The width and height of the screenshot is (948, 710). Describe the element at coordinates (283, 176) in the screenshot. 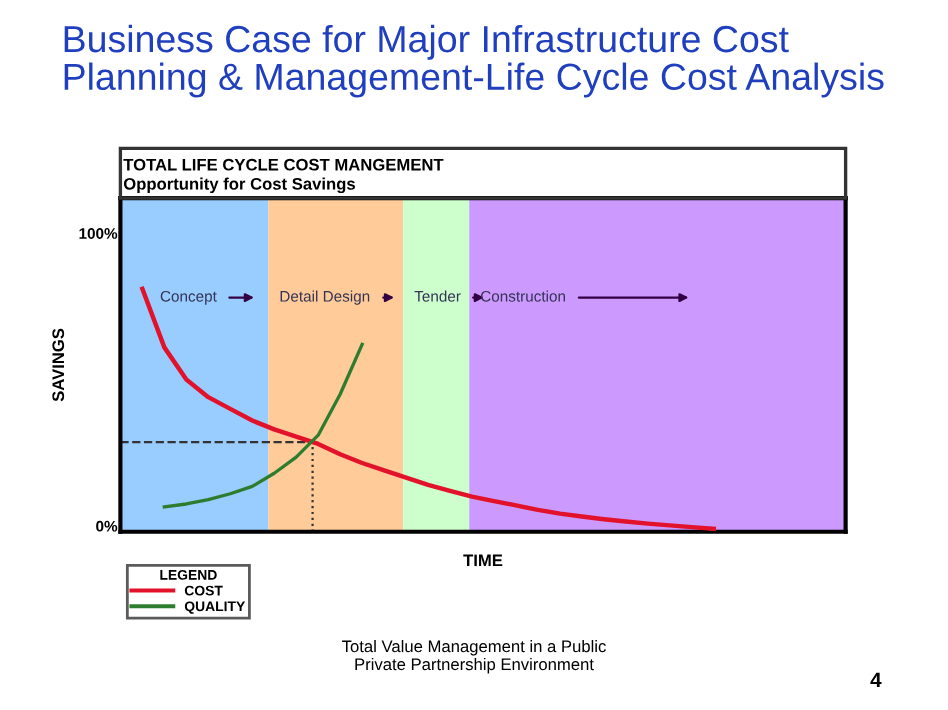

I see `chart-subtitle: TOTAL LIFE CYCLE COST MANGEMENT Opportunity for Cost Savings` at that location.